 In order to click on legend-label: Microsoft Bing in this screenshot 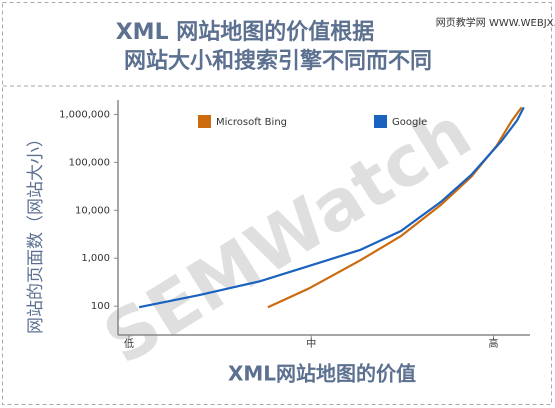, I will do `click(251, 122)`.